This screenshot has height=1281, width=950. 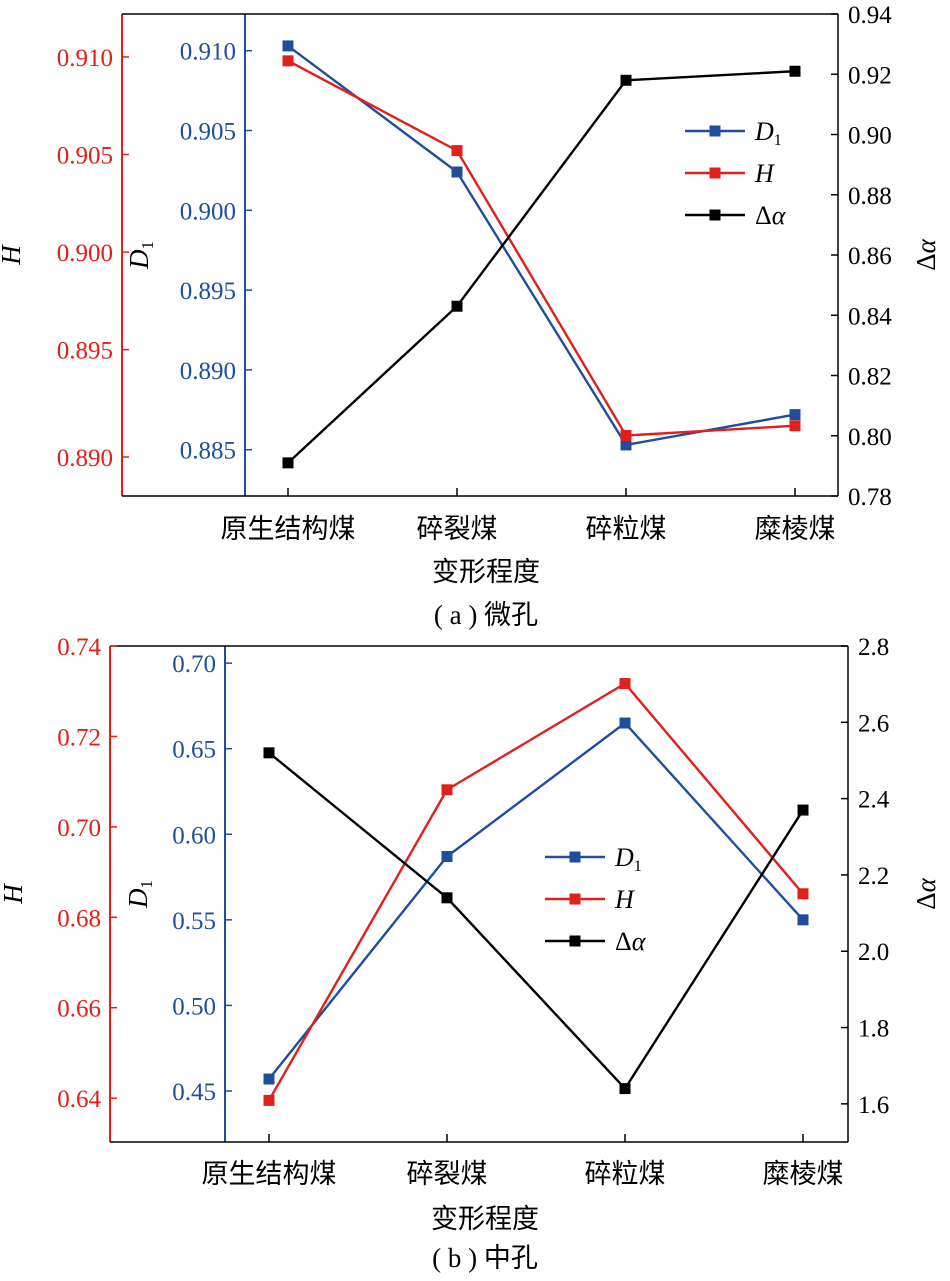 I want to click on delta-alpha-tick-label: 2.6, so click(x=873, y=723).